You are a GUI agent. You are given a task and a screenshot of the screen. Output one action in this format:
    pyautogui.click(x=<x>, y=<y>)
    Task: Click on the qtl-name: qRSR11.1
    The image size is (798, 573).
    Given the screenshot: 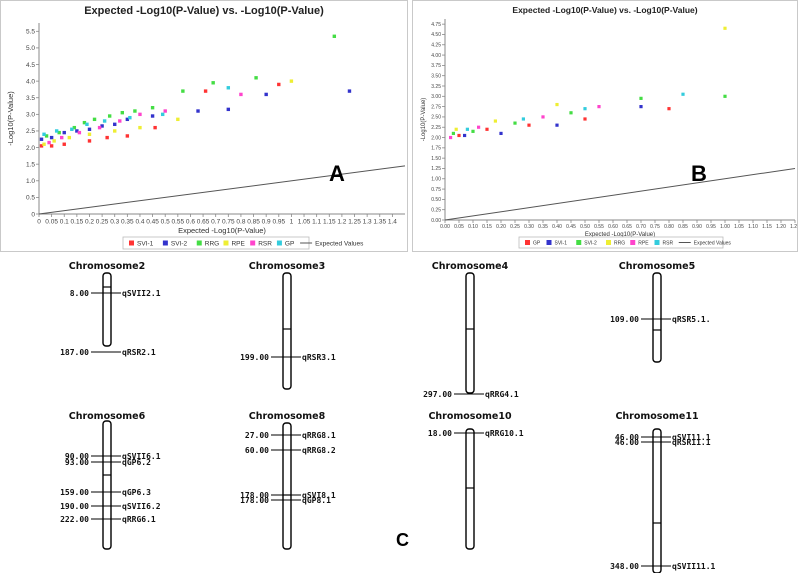 What is the action you would take?
    pyautogui.click(x=691, y=442)
    